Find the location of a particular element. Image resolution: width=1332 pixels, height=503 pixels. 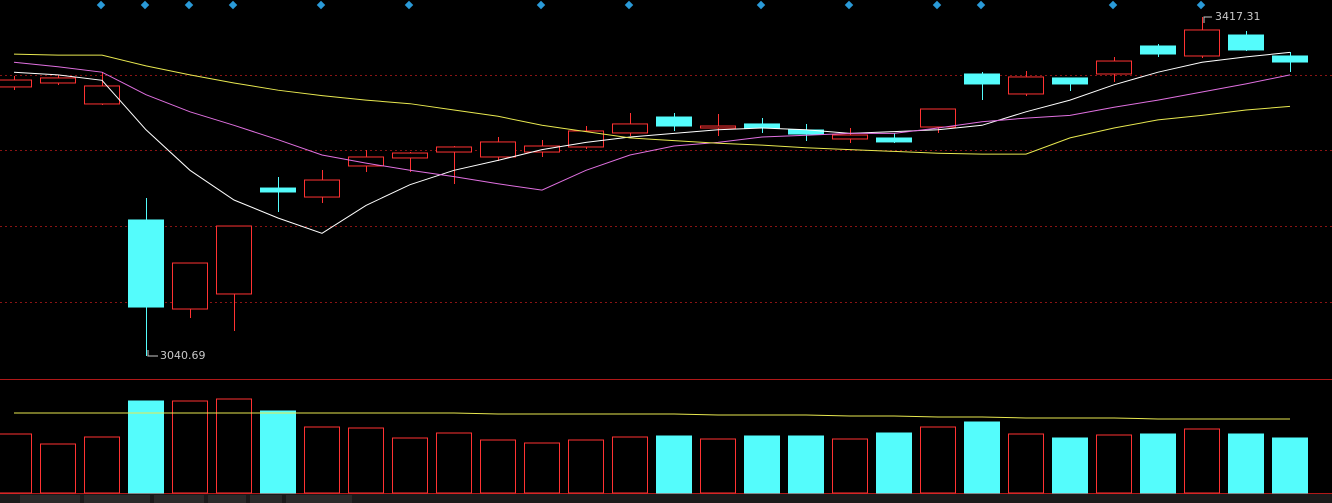

moving-average is located at coordinates (652, 416).